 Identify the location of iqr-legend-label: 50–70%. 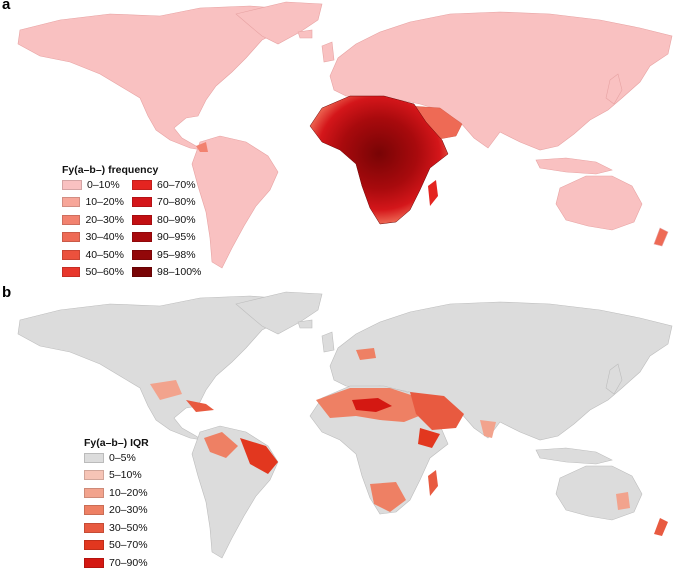
(128, 545).